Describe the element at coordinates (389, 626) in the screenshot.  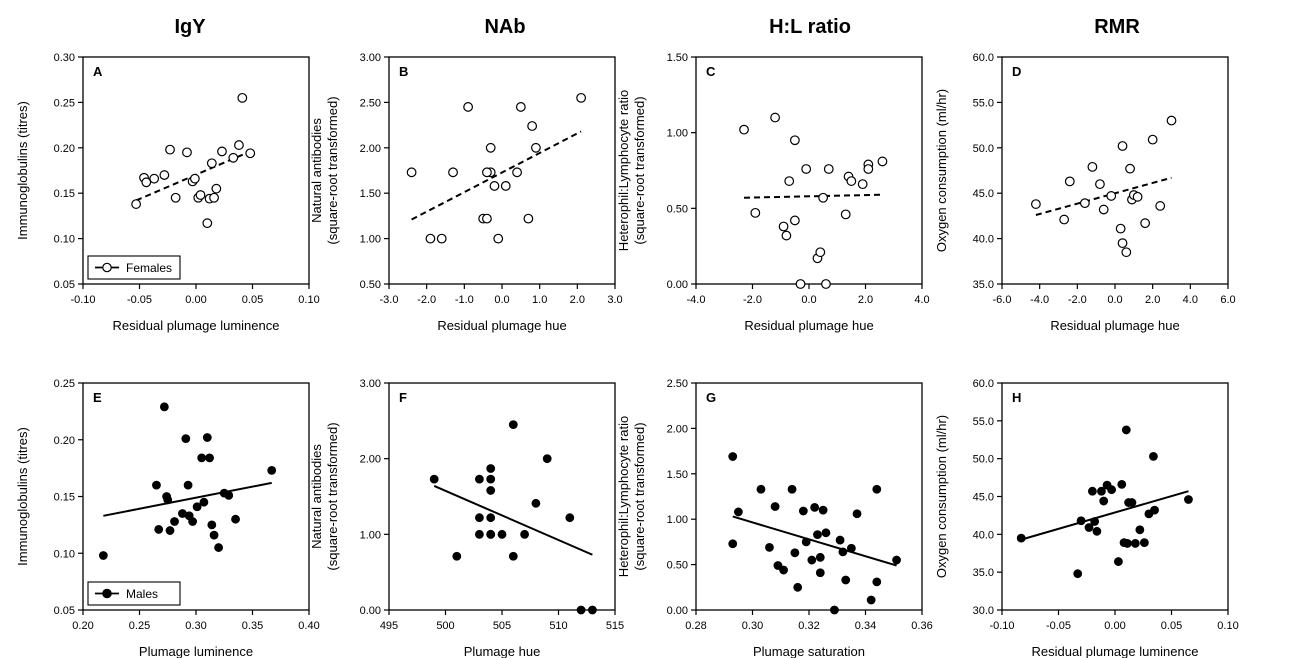
I see `x-tick-label: 495` at that location.